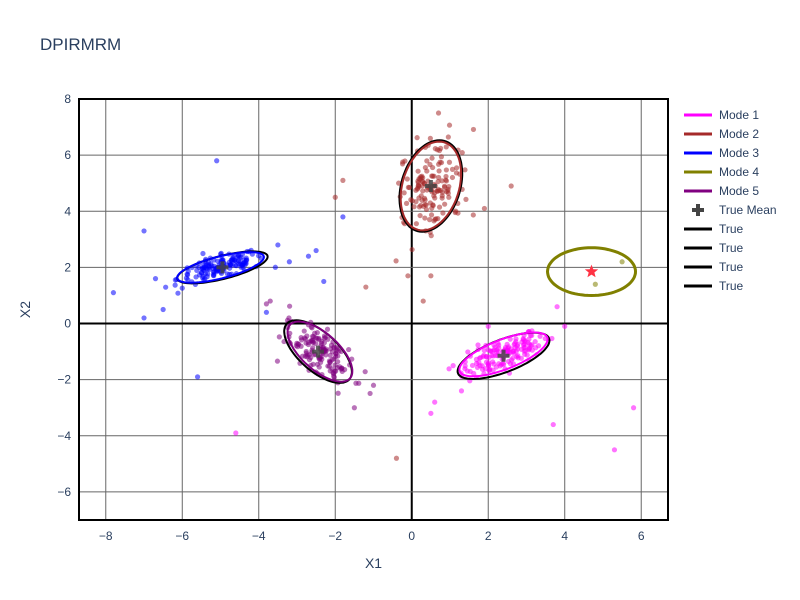 This screenshot has height=600, width=800. What do you see at coordinates (64, 380) in the screenshot?
I see `y-tick-label: −2` at bounding box center [64, 380].